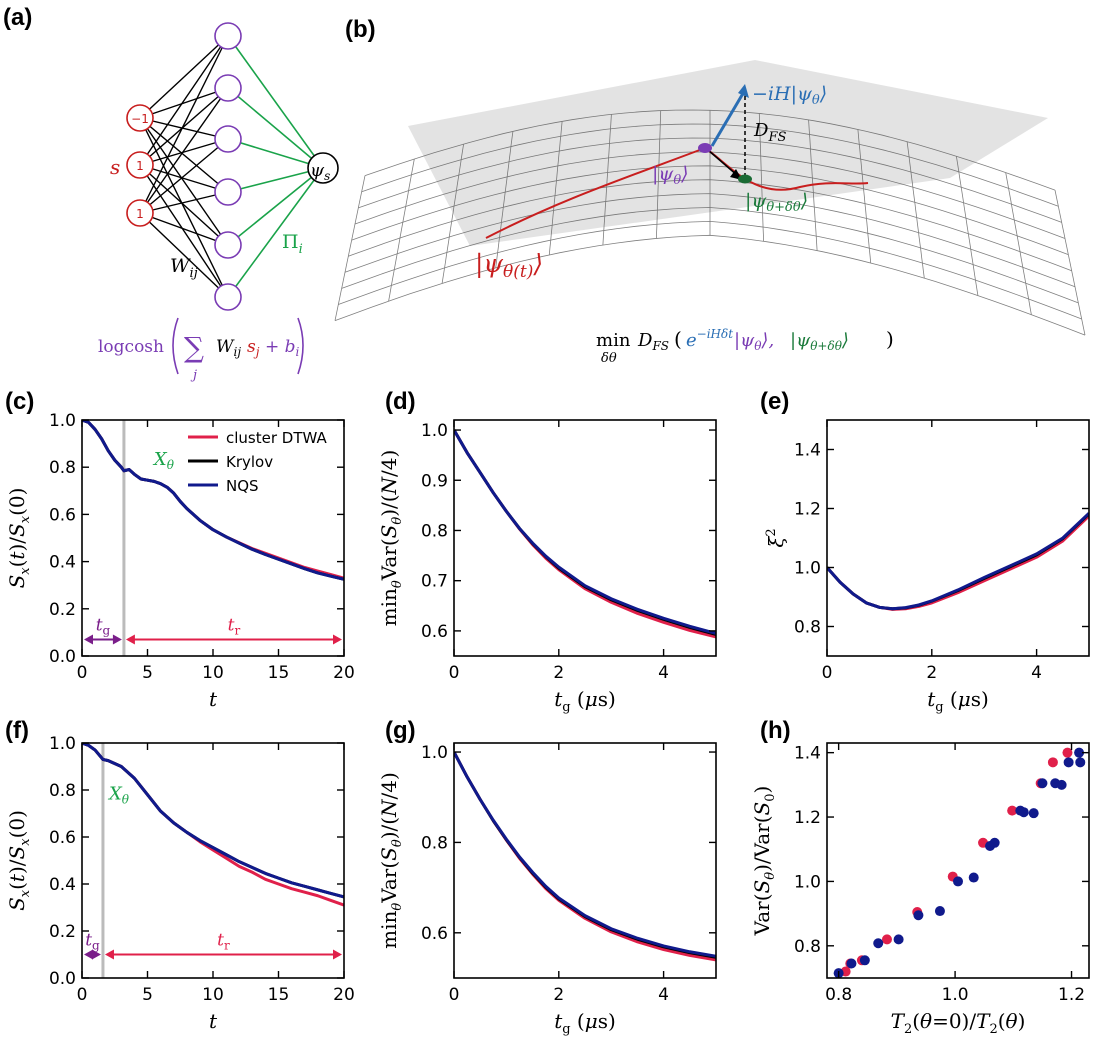 This screenshot has width=1104, height=1046. Describe the element at coordinates (927, 567) in the screenshot. I see `plot-panel-e: 0 2 4 0.8 1.0 1.2 1.4 tg (μs) ξ2` at that location.